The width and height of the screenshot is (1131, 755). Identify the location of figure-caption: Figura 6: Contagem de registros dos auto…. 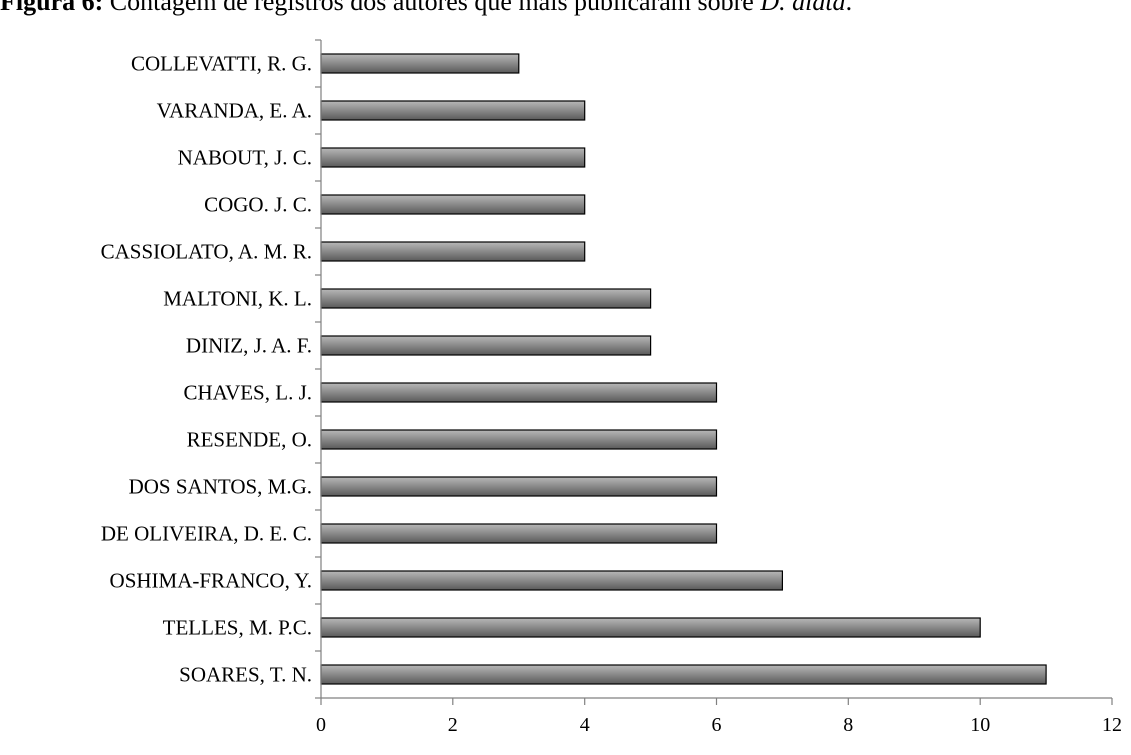
(565, 9).